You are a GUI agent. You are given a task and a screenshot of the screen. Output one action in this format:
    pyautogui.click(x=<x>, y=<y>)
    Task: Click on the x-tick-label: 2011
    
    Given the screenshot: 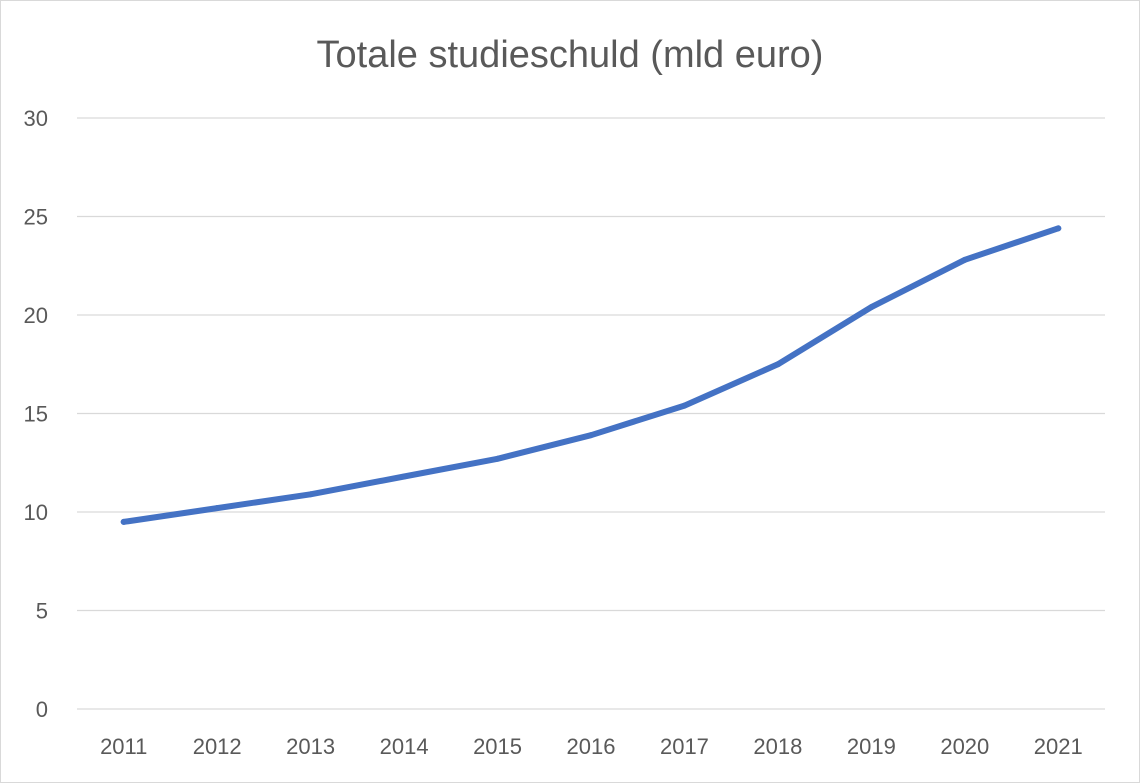 What is the action you would take?
    pyautogui.click(x=123, y=746)
    